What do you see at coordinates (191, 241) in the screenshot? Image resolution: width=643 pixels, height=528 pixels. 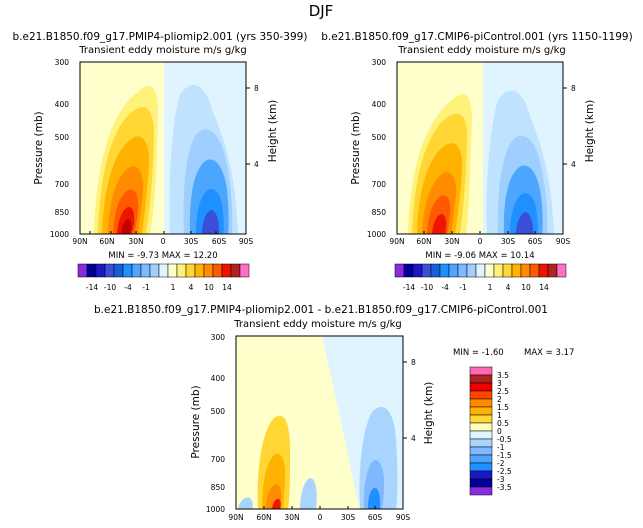 I see `panel-1-xtick: 30S` at bounding box center [191, 241].